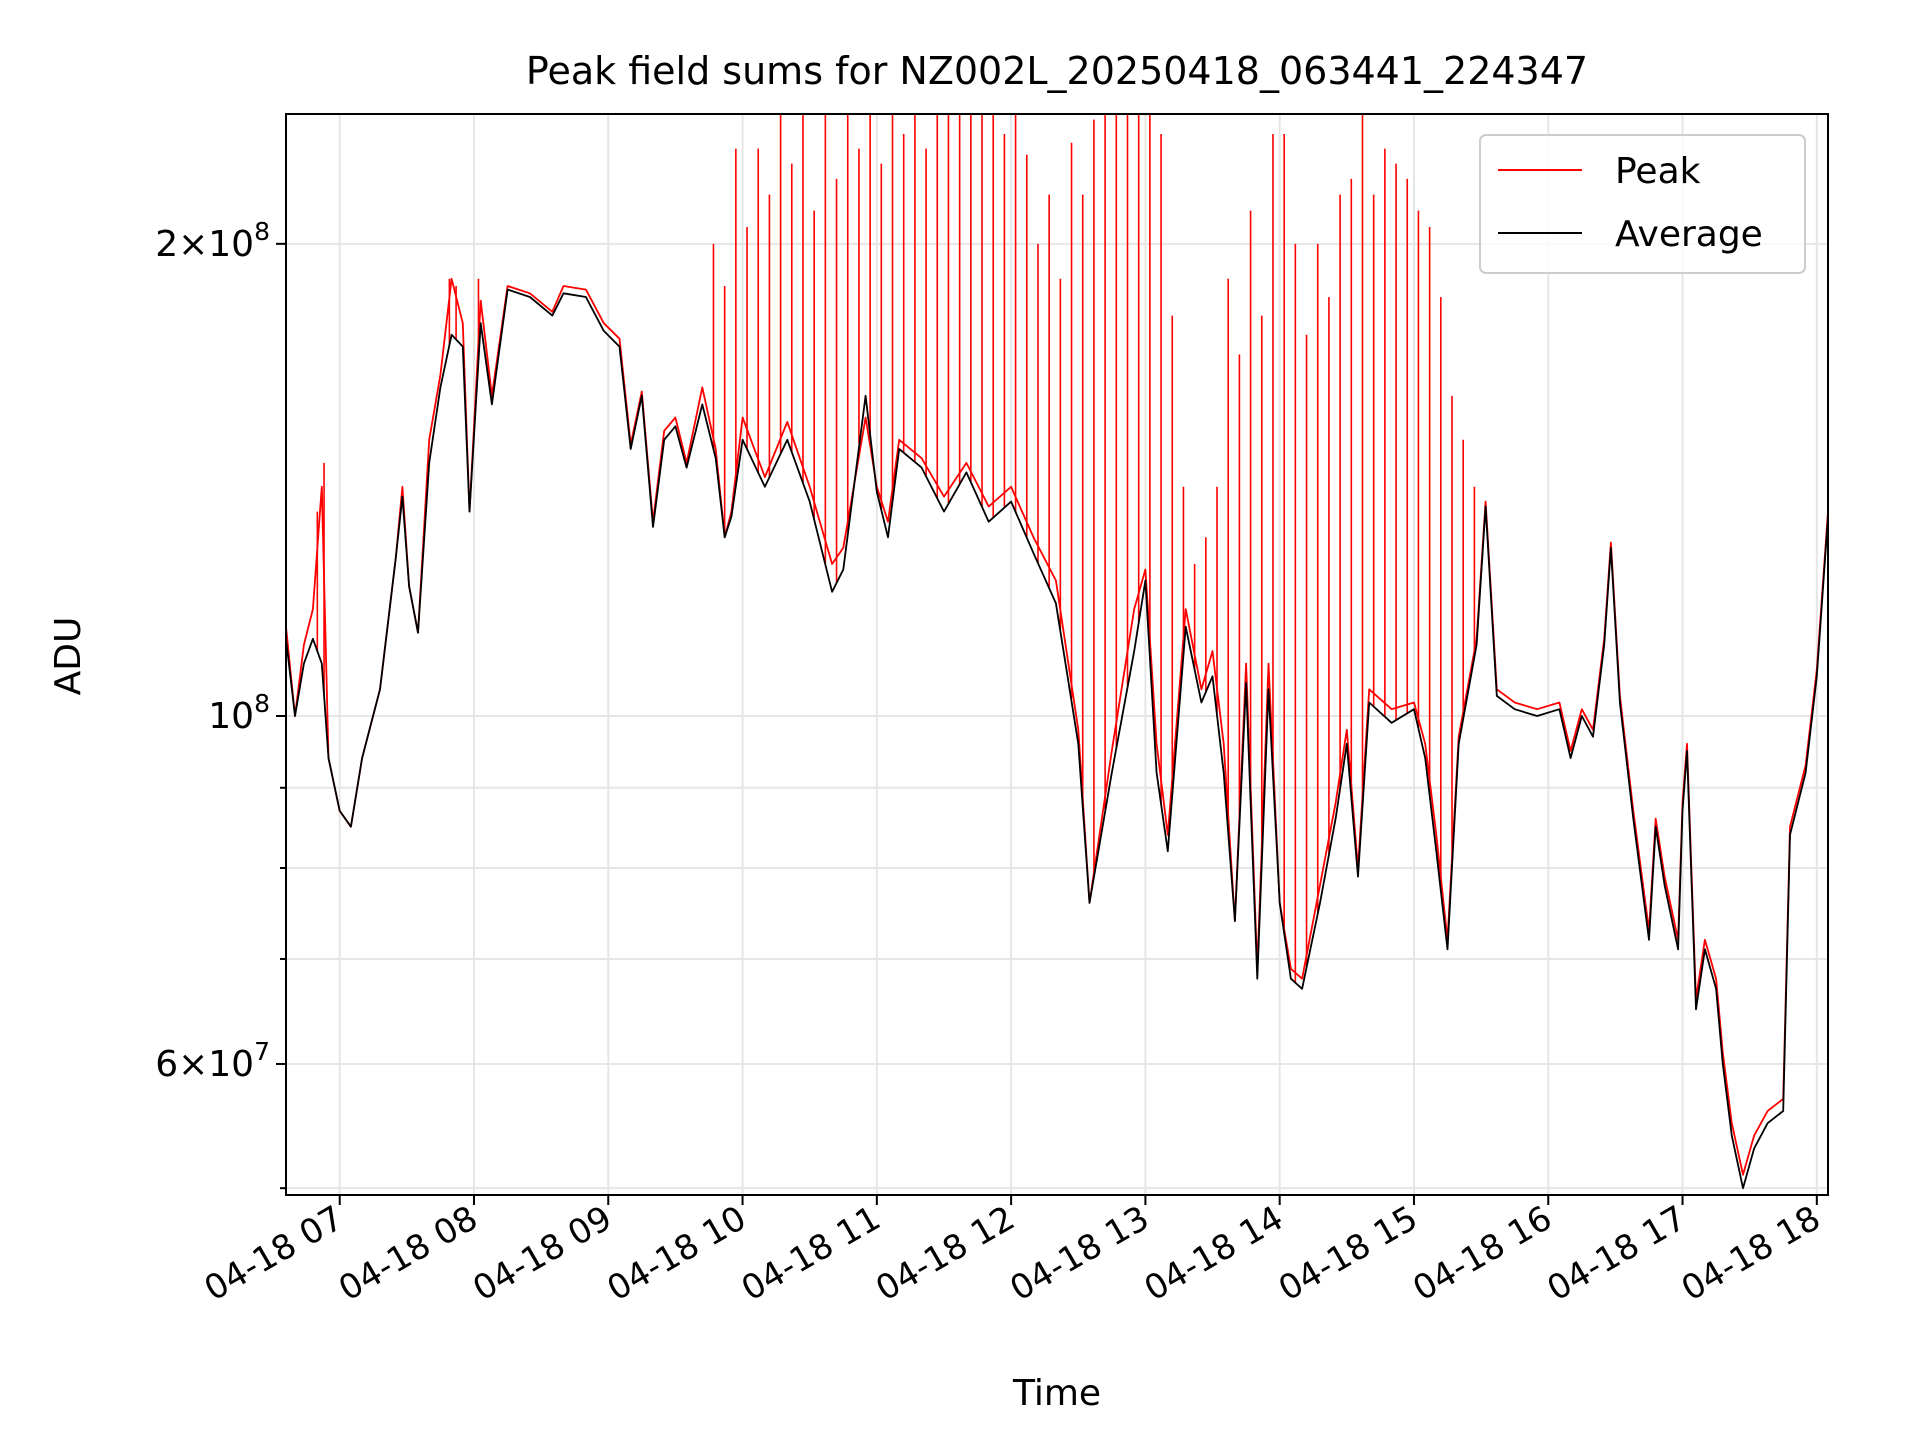 The image size is (1920, 1440). I want to click on y-axis-label: ADU, so click(68, 656).